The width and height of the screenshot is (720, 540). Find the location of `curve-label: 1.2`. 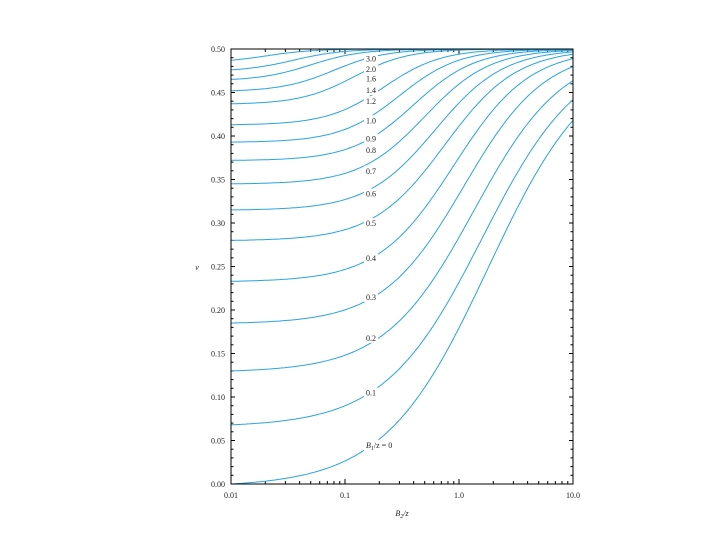

curve-label: 1.2 is located at coordinates (371, 101).